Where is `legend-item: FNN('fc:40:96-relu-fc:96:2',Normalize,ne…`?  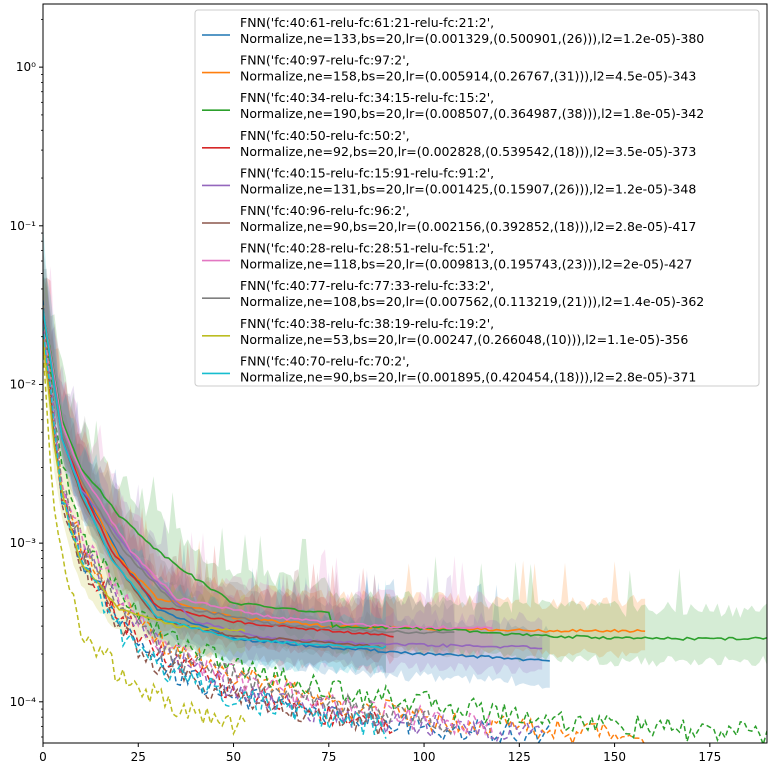 legend-item: FNN('fc:40:96-relu-fc:96:2',Normalize,ne… is located at coordinates (449, 218).